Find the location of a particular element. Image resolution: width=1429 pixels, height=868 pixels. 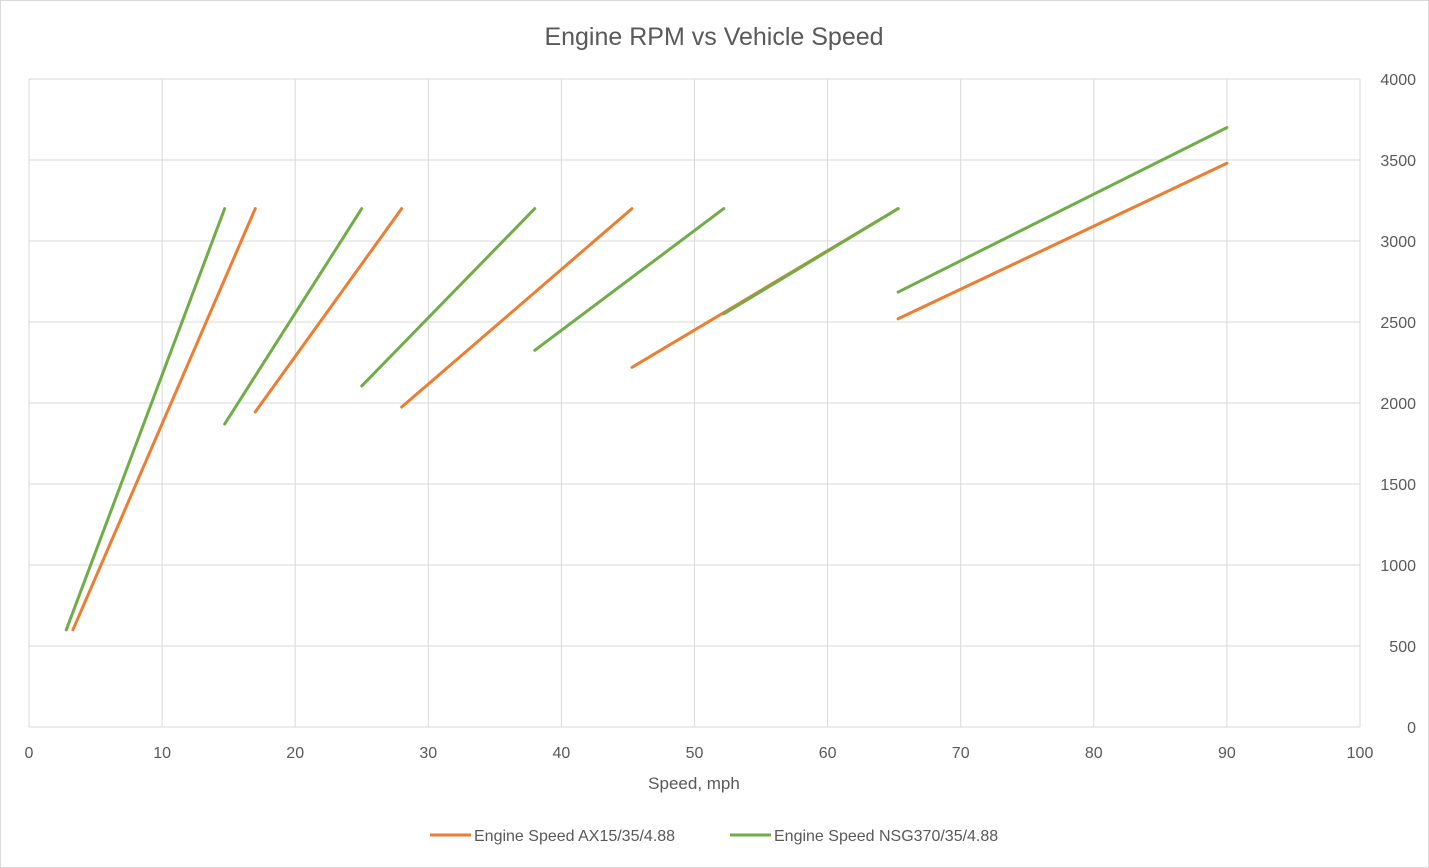

legend-label-nsg370: Engine Speed NSG370/35/4.88 is located at coordinates (886, 836).